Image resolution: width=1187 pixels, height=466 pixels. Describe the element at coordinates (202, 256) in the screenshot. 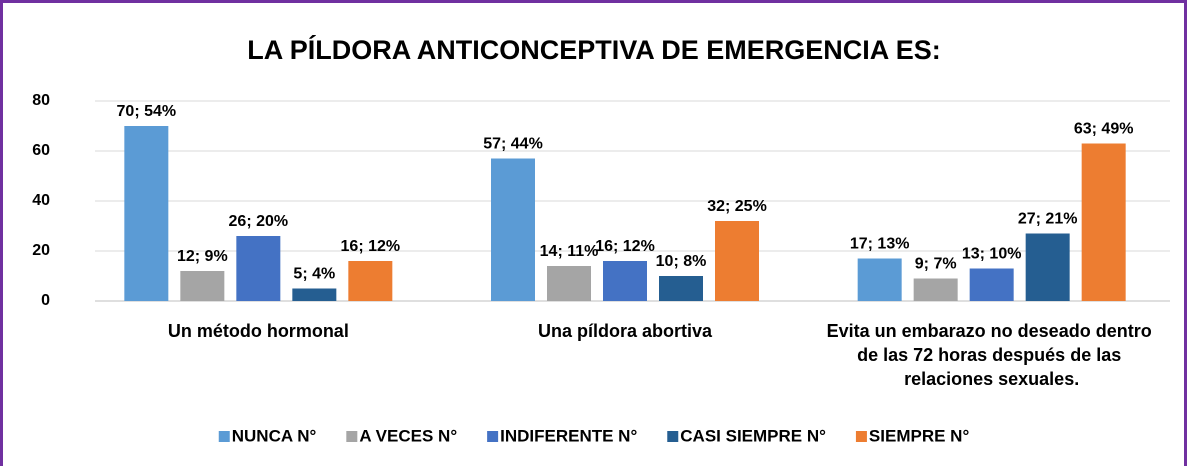

I see `data-label: 12; 9%` at that location.